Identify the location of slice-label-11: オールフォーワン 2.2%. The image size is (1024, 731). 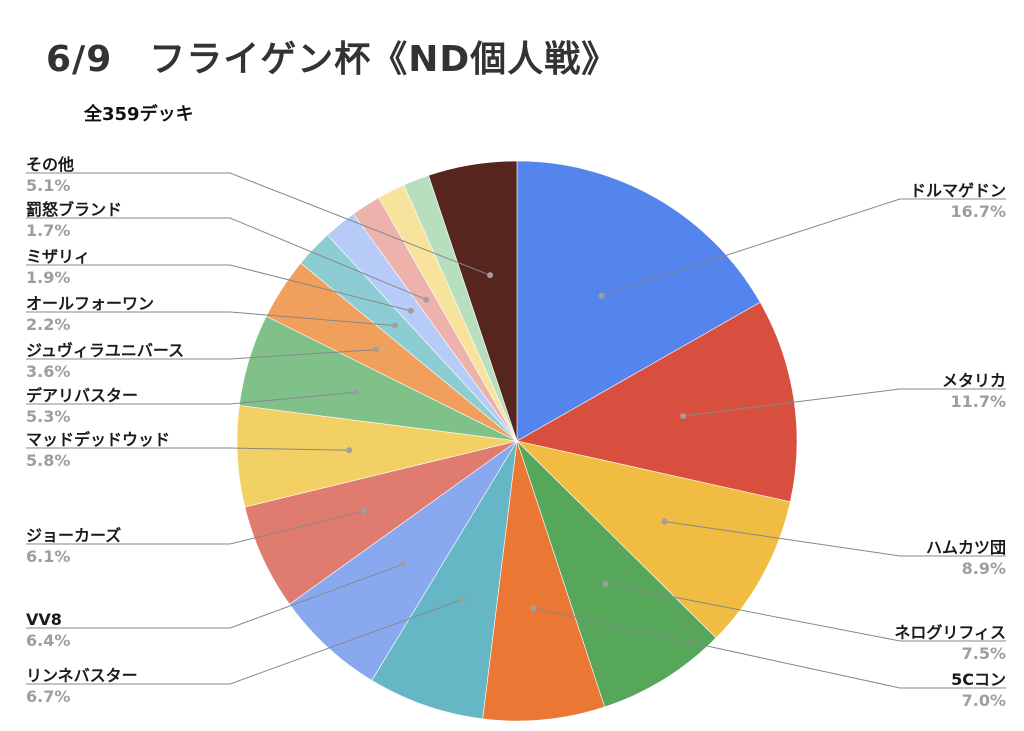
(212, 314).